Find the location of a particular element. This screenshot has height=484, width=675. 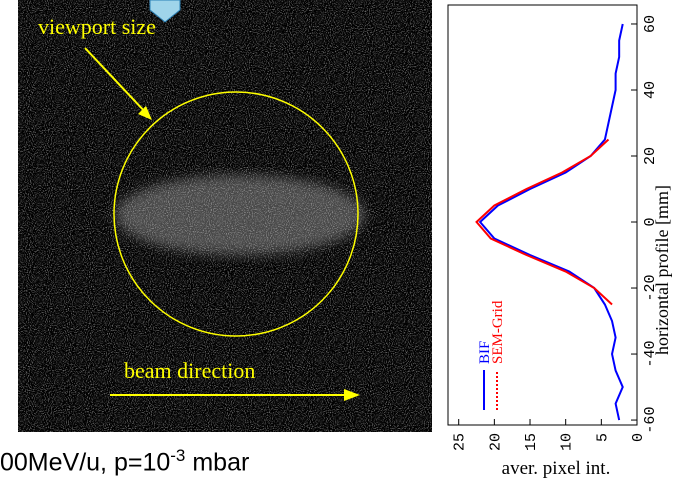

caption-tail: mbar is located at coordinates (217, 462).